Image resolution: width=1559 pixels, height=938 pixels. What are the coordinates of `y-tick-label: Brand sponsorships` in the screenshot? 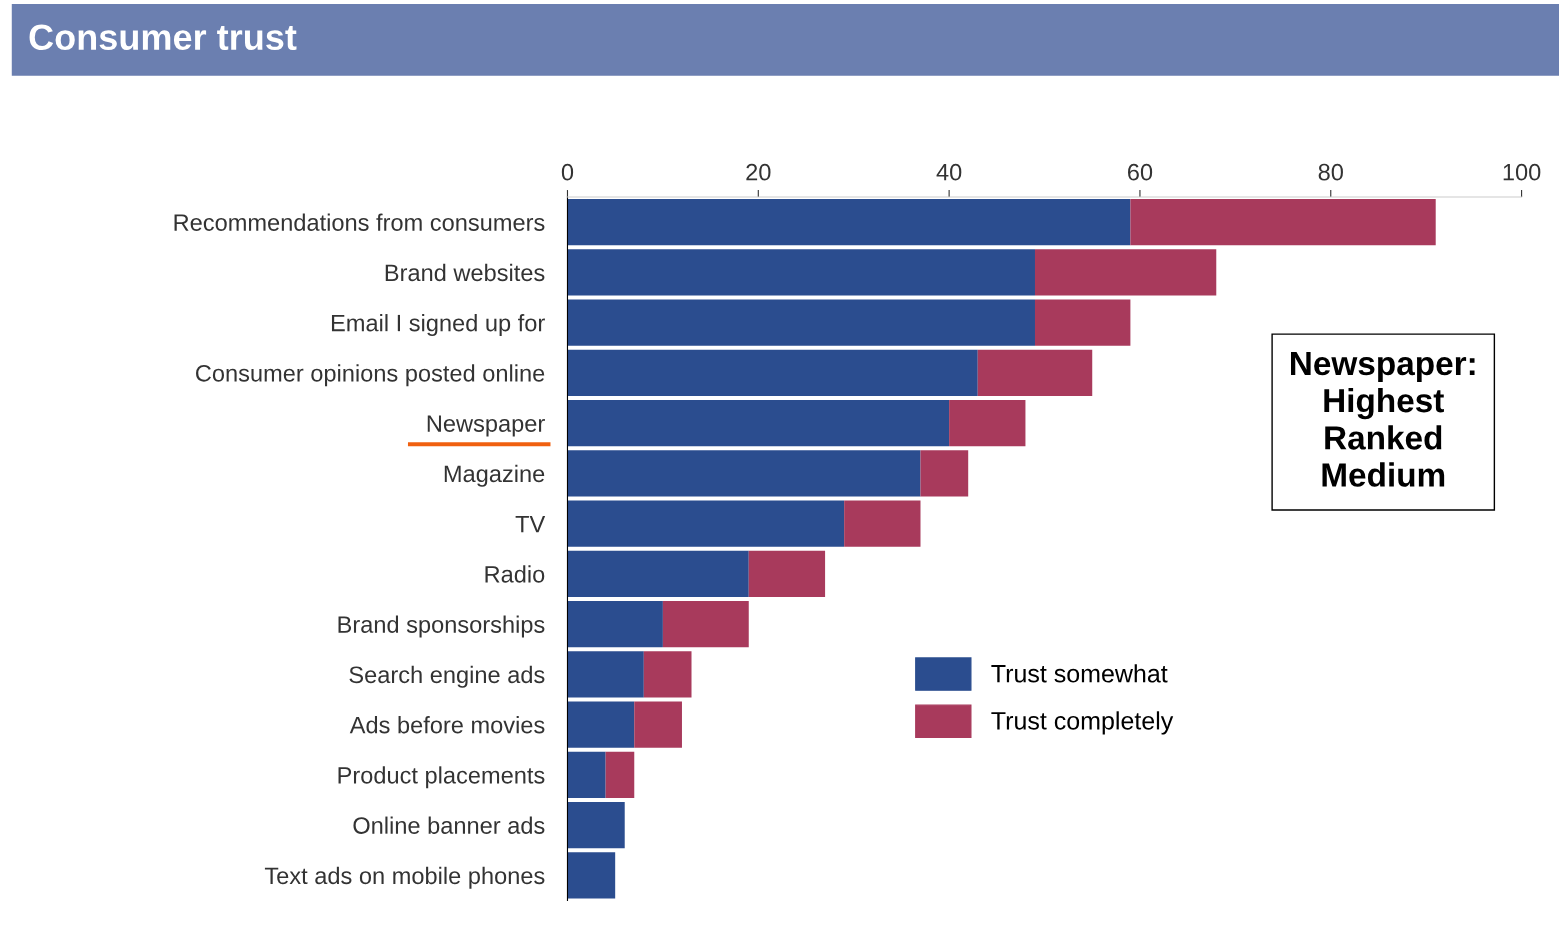 It's located at (441, 626).